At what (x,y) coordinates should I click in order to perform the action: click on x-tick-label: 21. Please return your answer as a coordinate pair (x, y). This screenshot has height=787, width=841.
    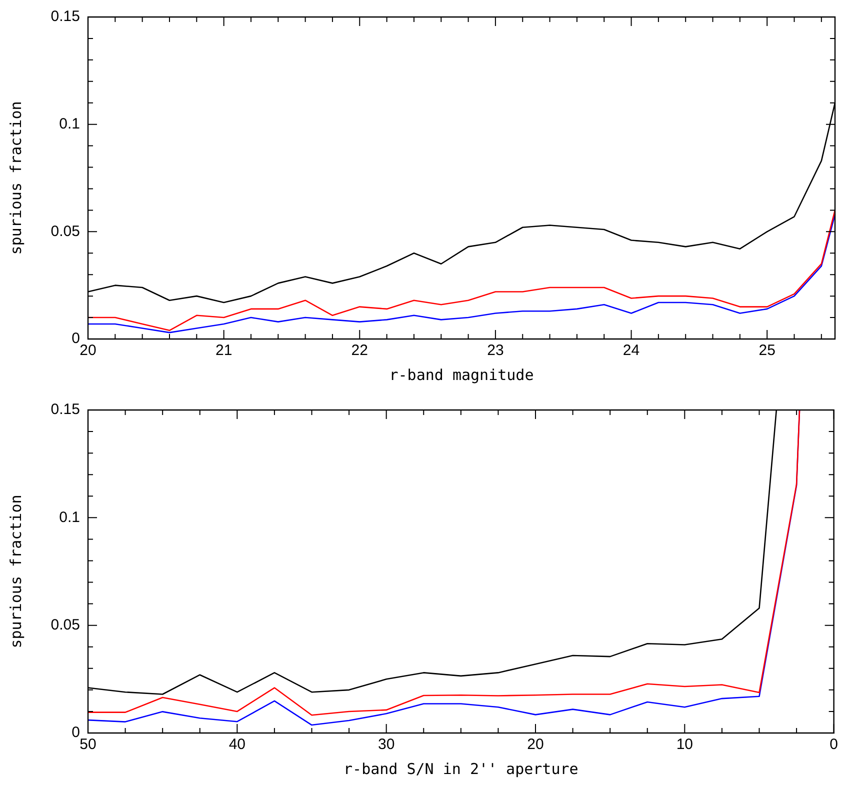
    Looking at the image, I should click on (223, 351).